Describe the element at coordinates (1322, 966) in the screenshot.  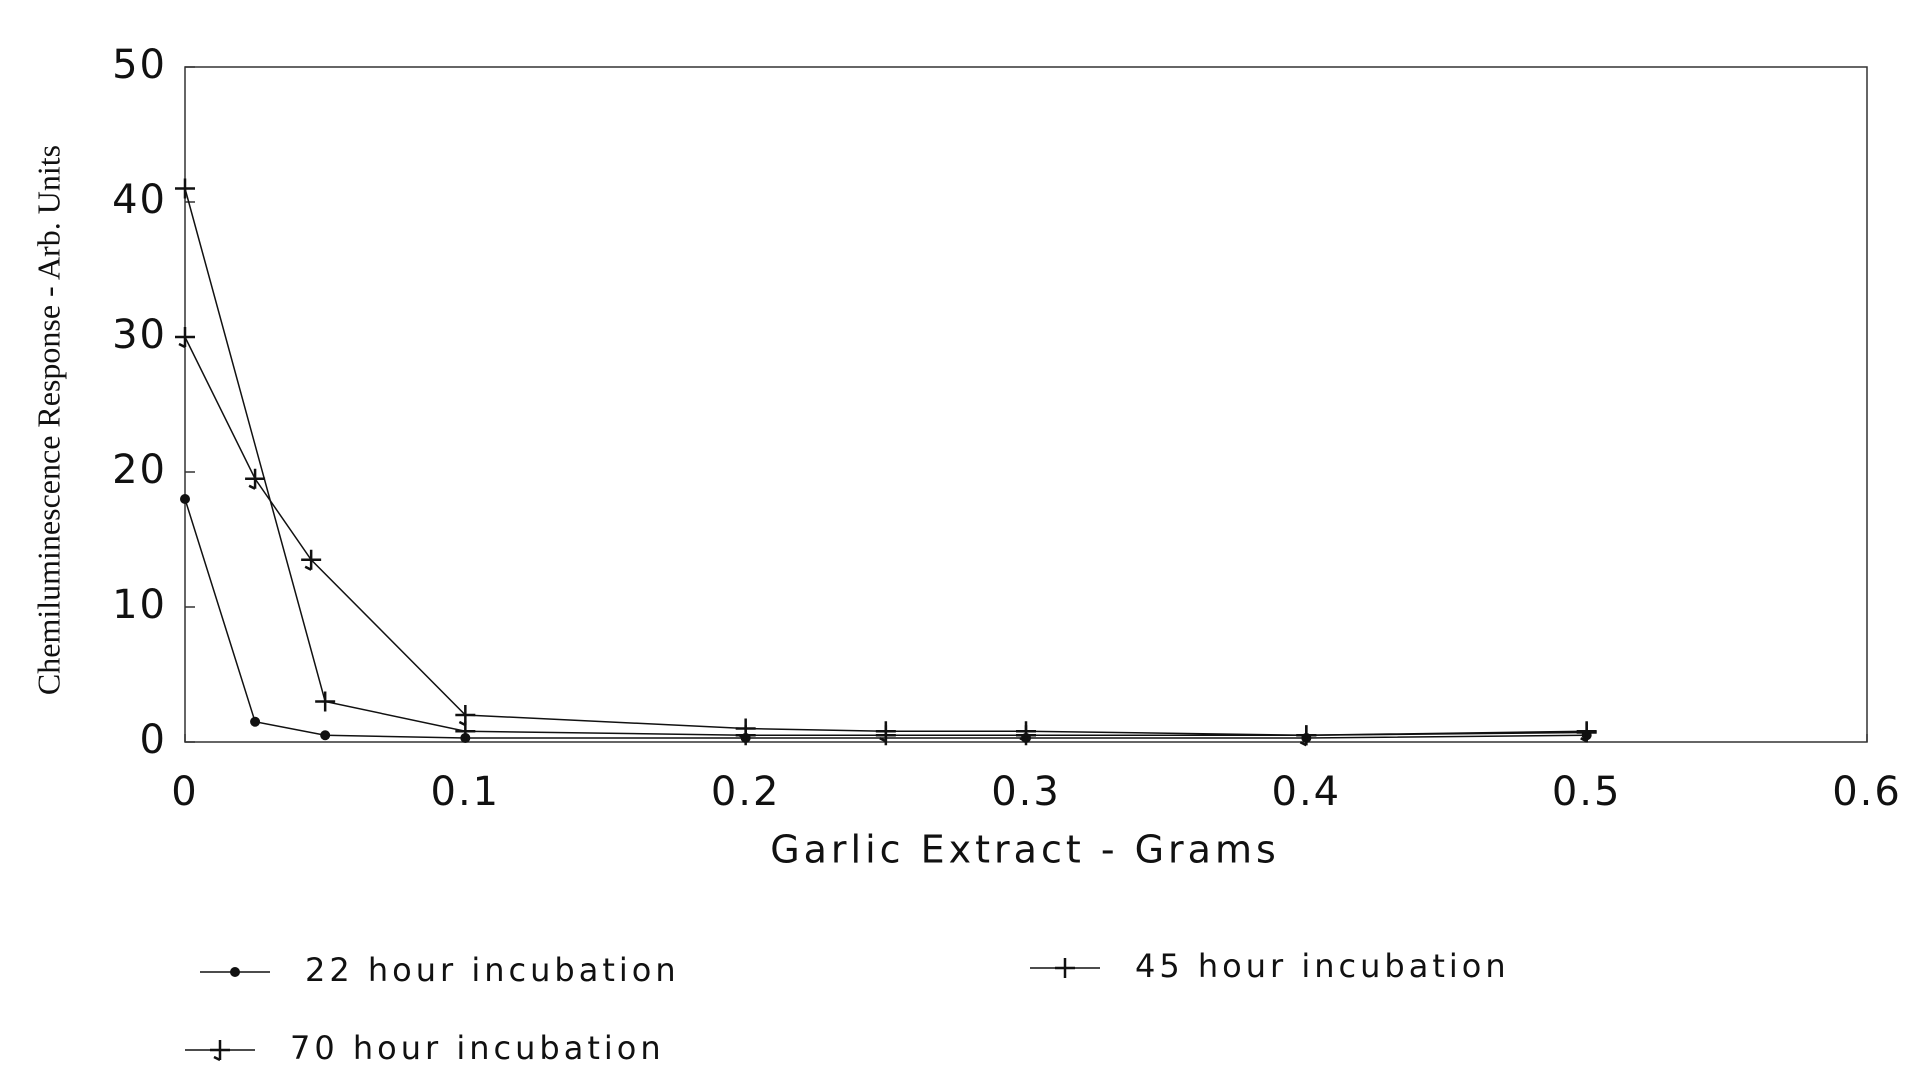
I see `legend-label: 45 hour incubation` at that location.